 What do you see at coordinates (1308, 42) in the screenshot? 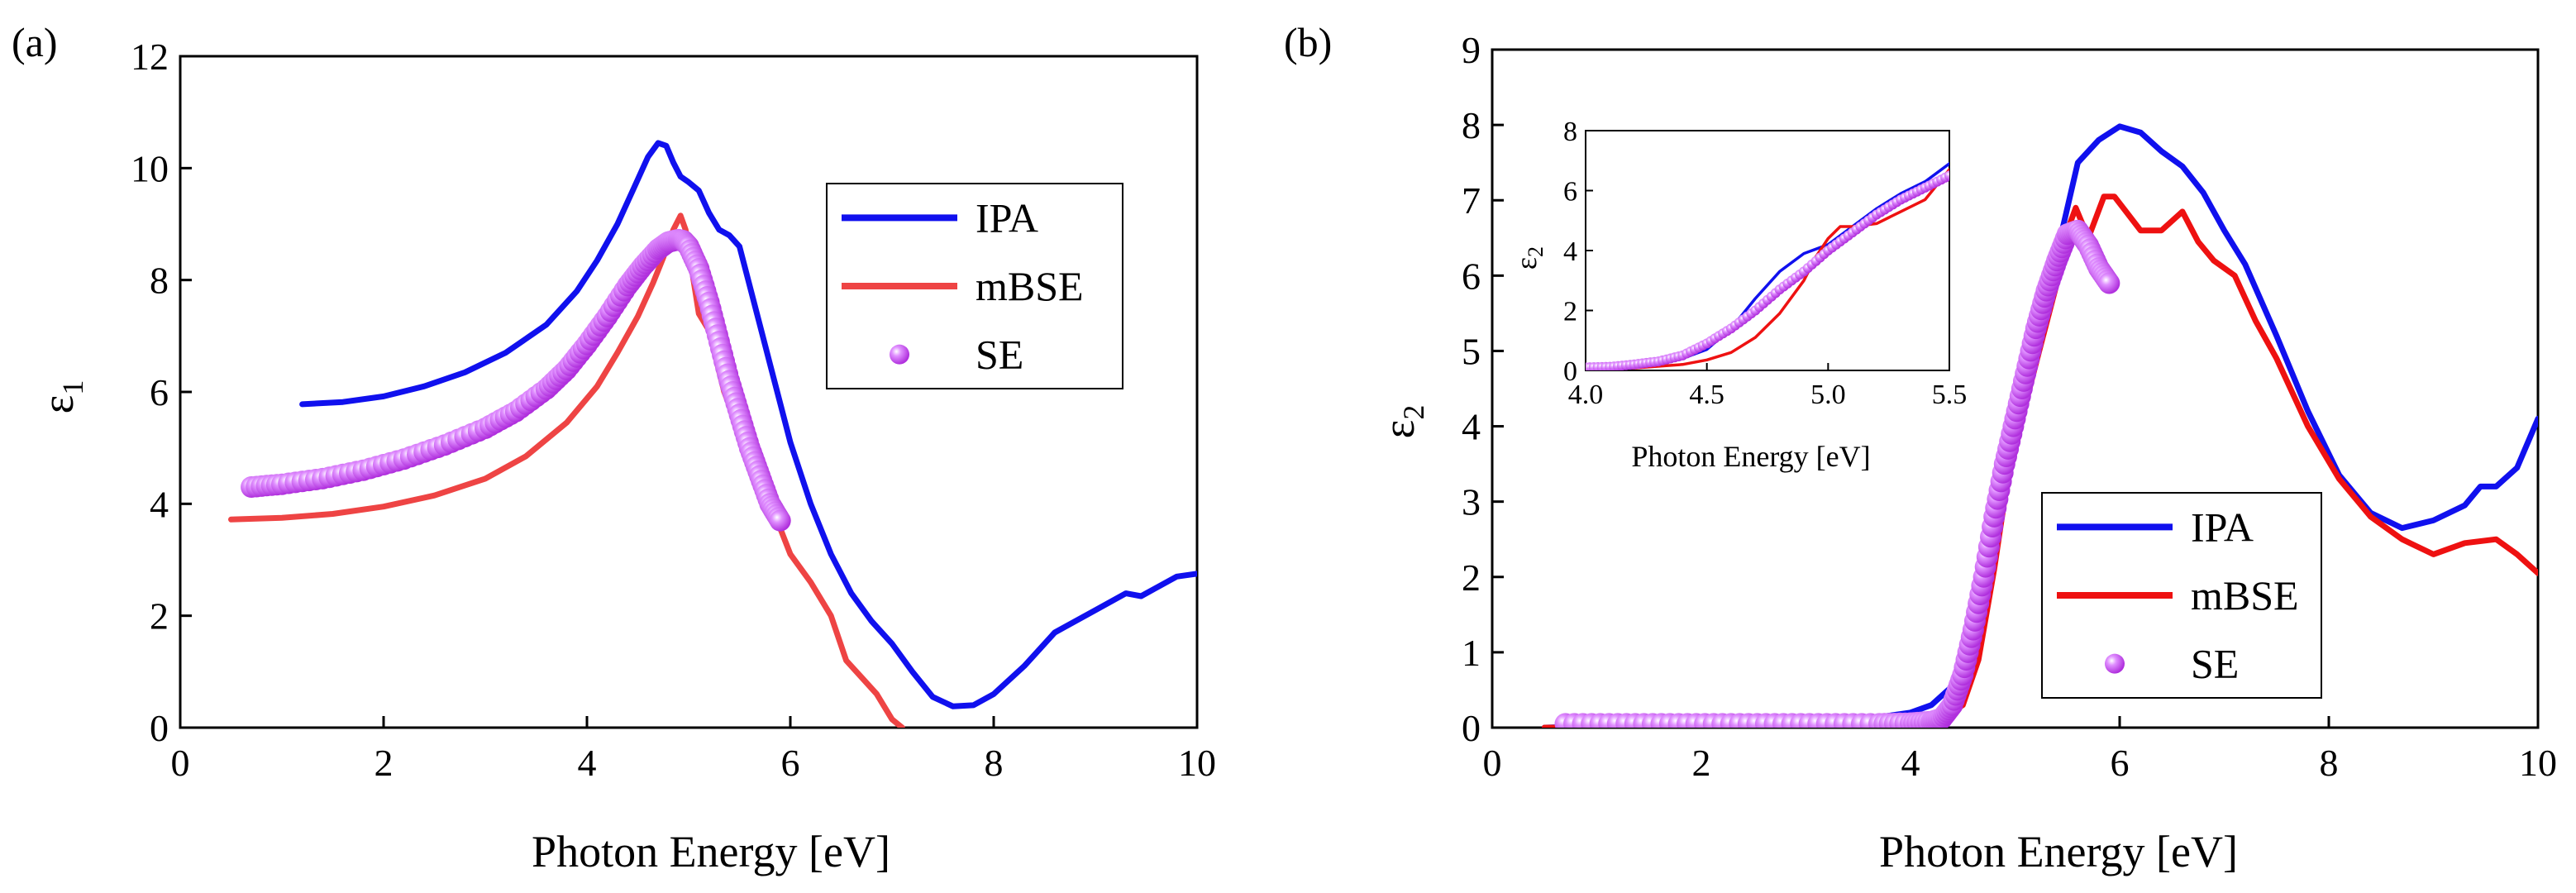
I see `panel-b-label: (b)` at bounding box center [1308, 42].